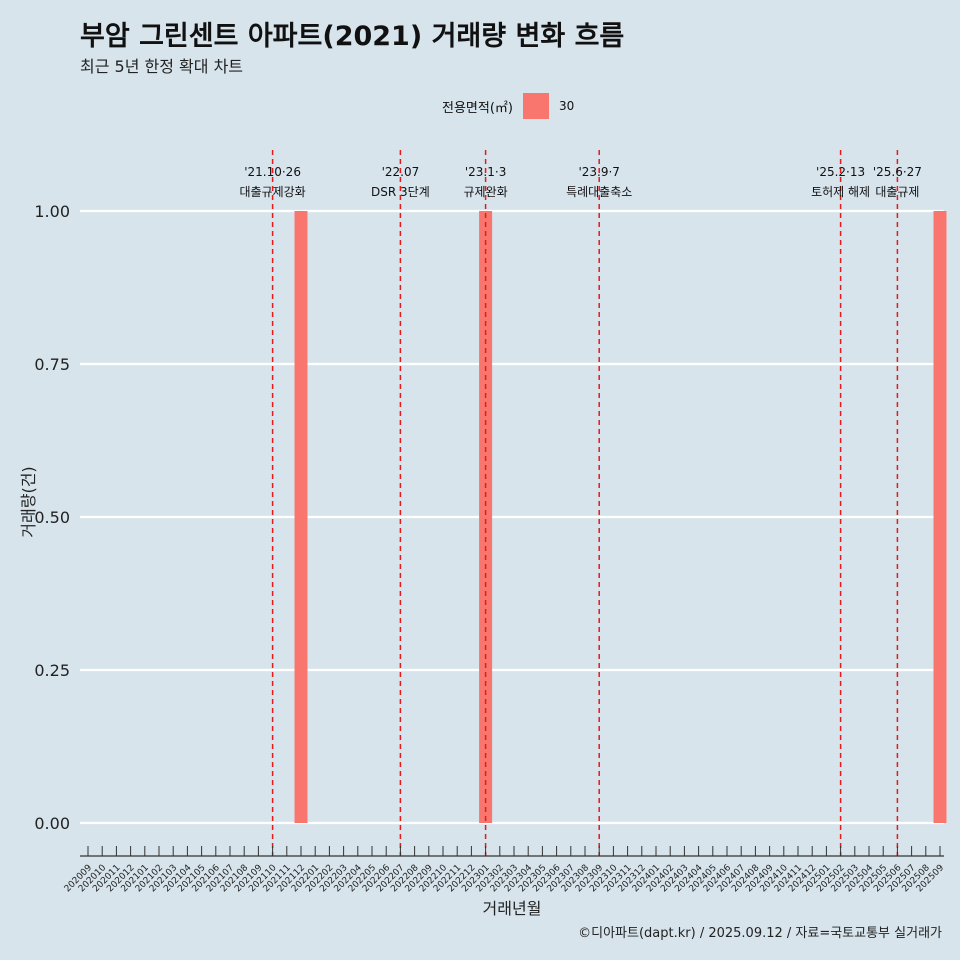  Describe the element at coordinates (897, 192) in the screenshot. I see `event-name-label: 대출규제` at that location.